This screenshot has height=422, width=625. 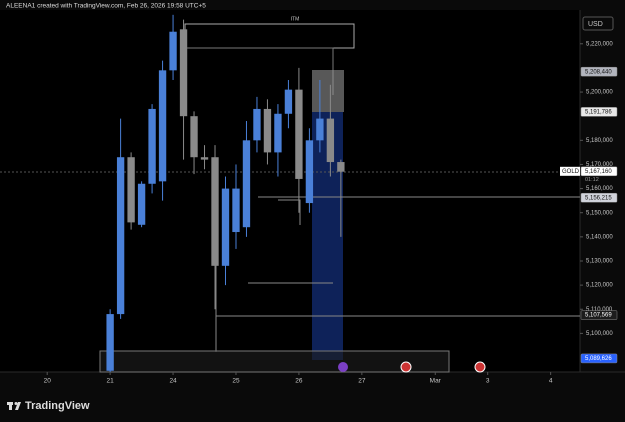 What do you see at coordinates (599, 213) in the screenshot?
I see `y-tick-label: 5,150,000` at bounding box center [599, 213].